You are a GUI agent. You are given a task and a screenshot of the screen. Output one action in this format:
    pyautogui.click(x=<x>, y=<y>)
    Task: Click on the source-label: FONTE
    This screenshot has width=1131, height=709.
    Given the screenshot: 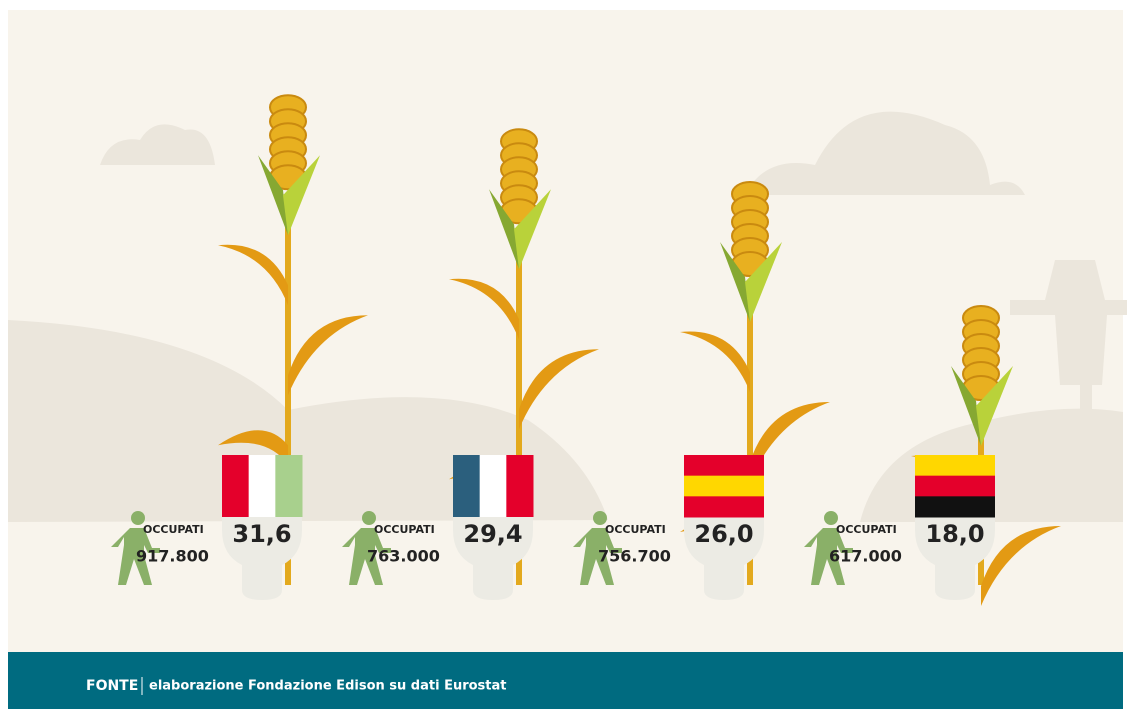 What is the action you would take?
    pyautogui.click(x=112, y=686)
    